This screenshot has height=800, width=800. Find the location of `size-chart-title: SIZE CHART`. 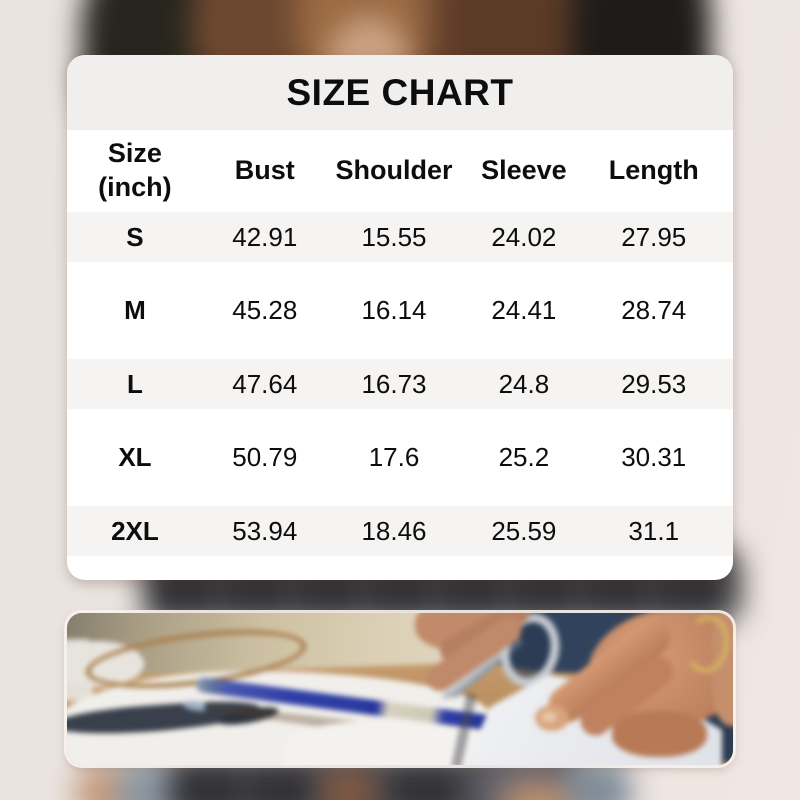

size-chart-title: SIZE CHART is located at coordinates (400, 92).